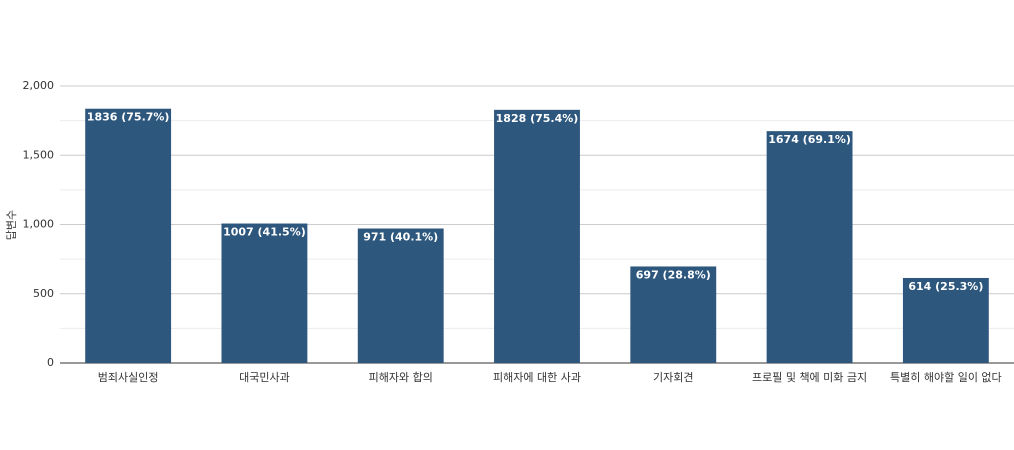  What do you see at coordinates (400, 237) in the screenshot?
I see `value-label: 971 (40.1%)` at bounding box center [400, 237].